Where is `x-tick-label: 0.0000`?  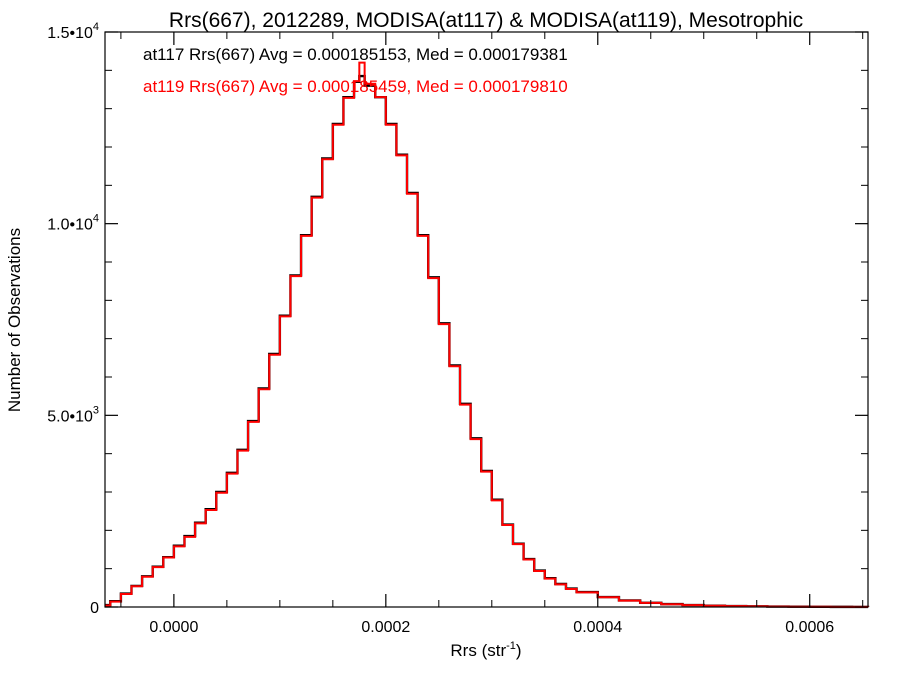 x-tick-label: 0.0000 is located at coordinates (173, 627).